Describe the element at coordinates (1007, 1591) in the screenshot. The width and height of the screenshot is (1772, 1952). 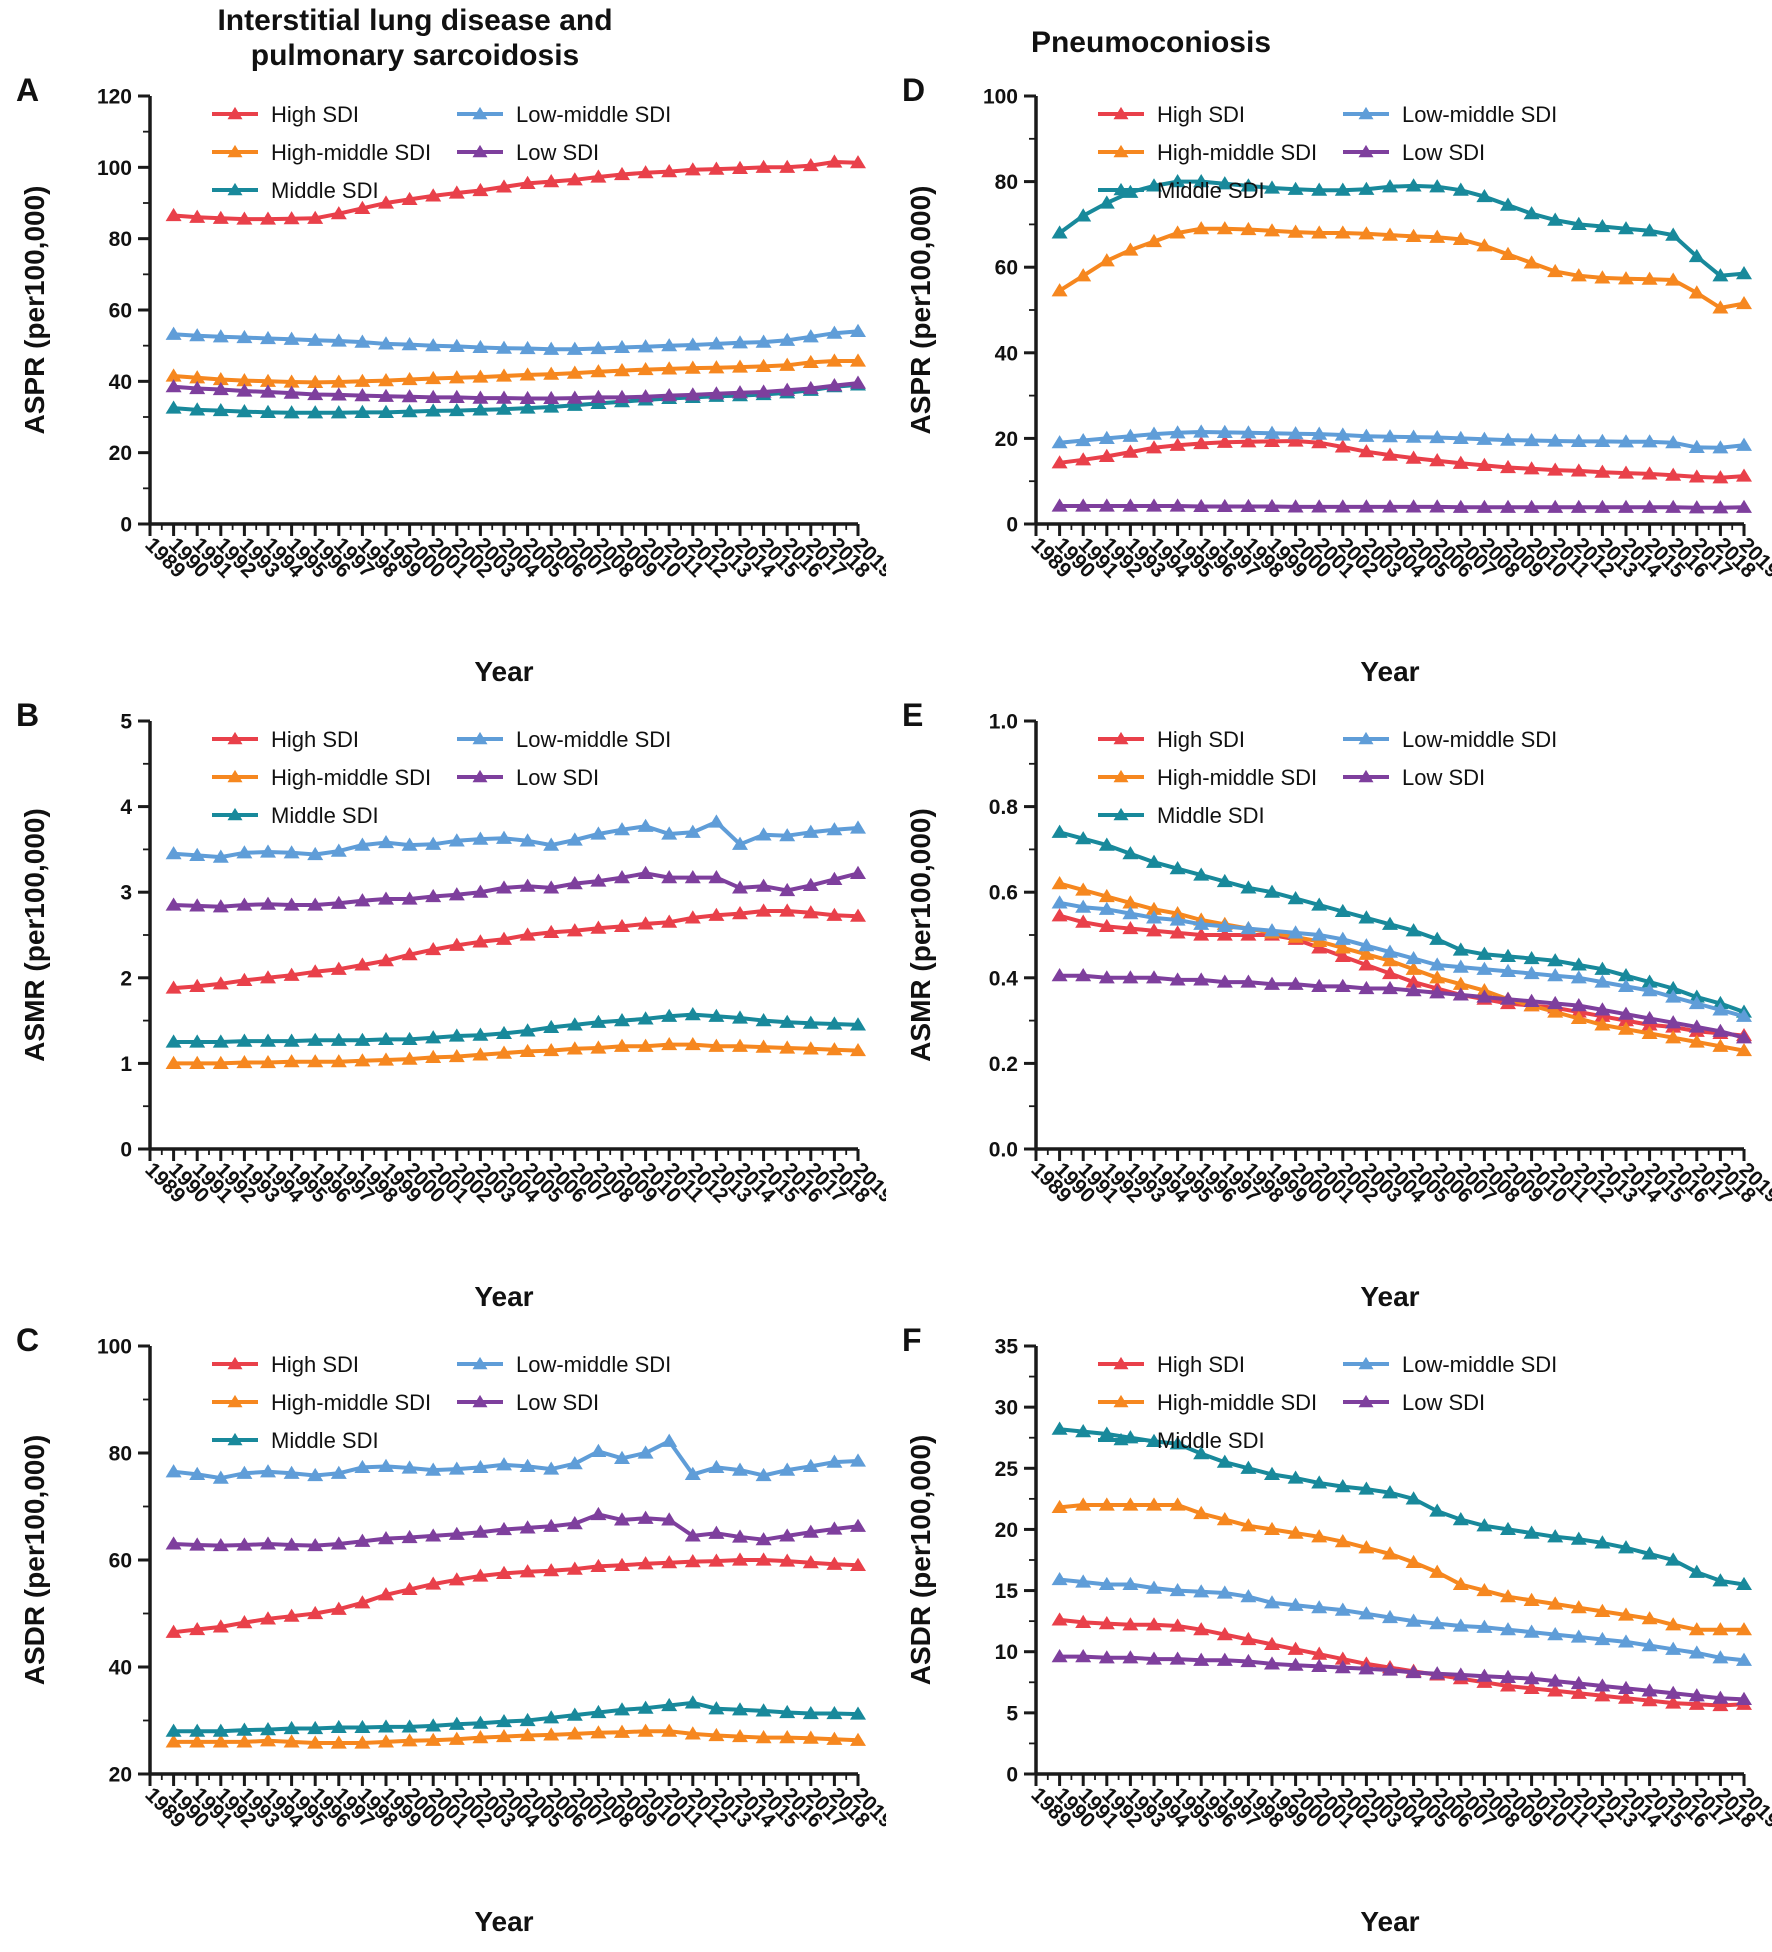
I see `y-tick-label: 15` at that location.